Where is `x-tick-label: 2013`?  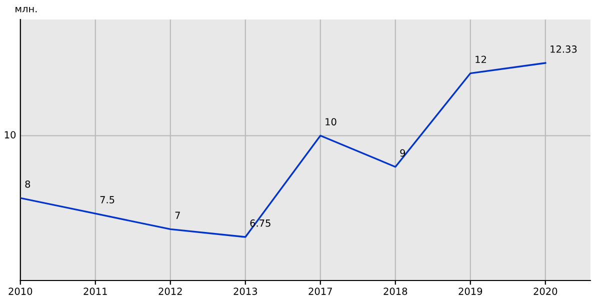
x-tick-label: 2013 is located at coordinates (245, 291).